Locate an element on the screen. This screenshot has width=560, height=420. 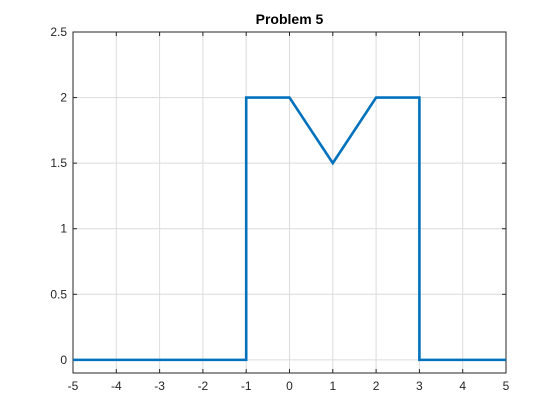
chart-title: Problem 5 is located at coordinates (290, 19).